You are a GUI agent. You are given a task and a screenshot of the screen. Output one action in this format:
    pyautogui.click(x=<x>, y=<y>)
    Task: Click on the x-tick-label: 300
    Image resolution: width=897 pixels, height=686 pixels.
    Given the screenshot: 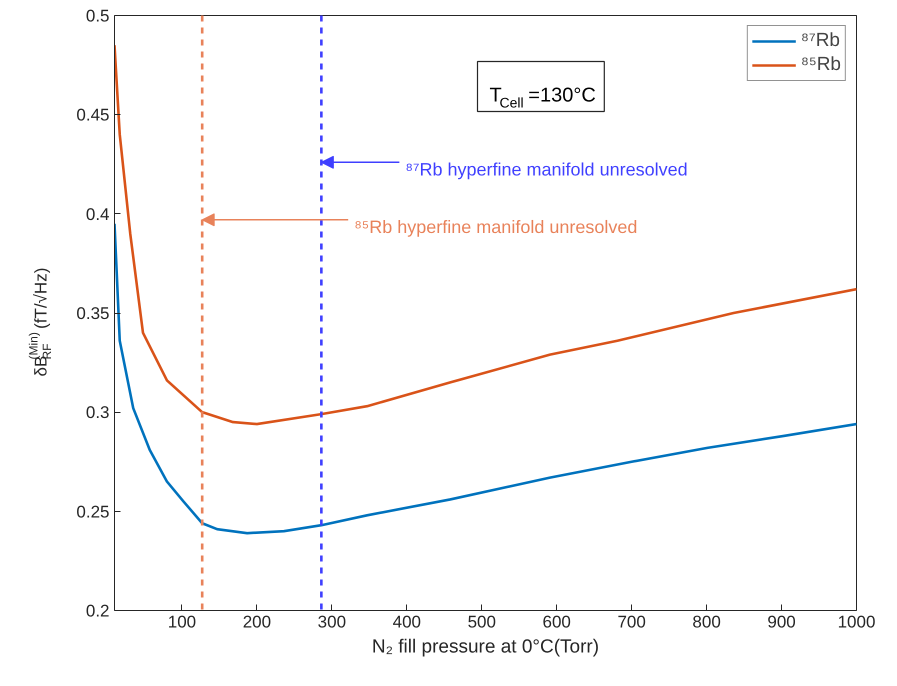 What is the action you would take?
    pyautogui.click(x=332, y=622)
    